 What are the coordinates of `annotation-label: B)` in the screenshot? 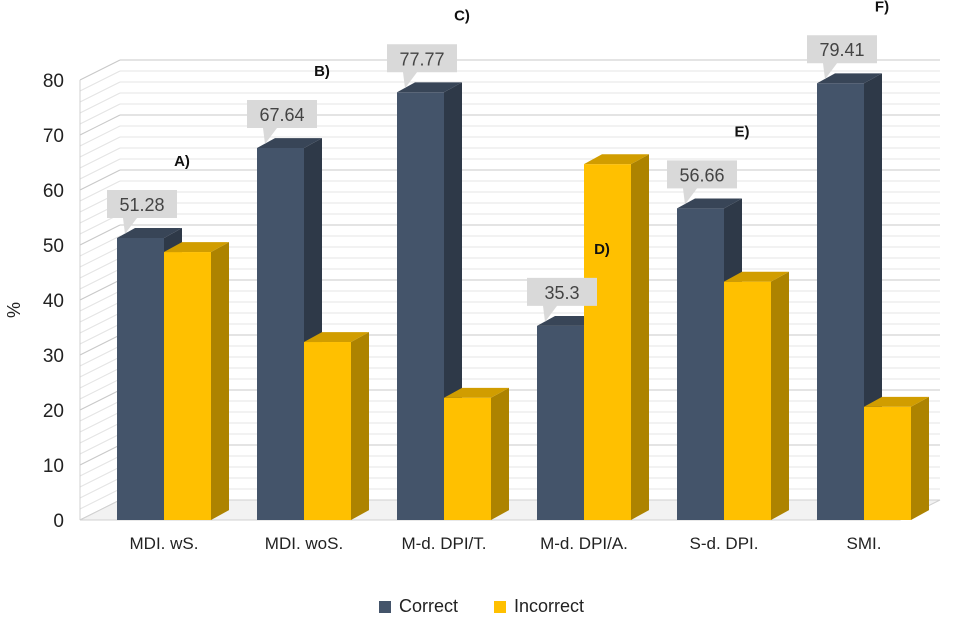 It's located at (322, 71).